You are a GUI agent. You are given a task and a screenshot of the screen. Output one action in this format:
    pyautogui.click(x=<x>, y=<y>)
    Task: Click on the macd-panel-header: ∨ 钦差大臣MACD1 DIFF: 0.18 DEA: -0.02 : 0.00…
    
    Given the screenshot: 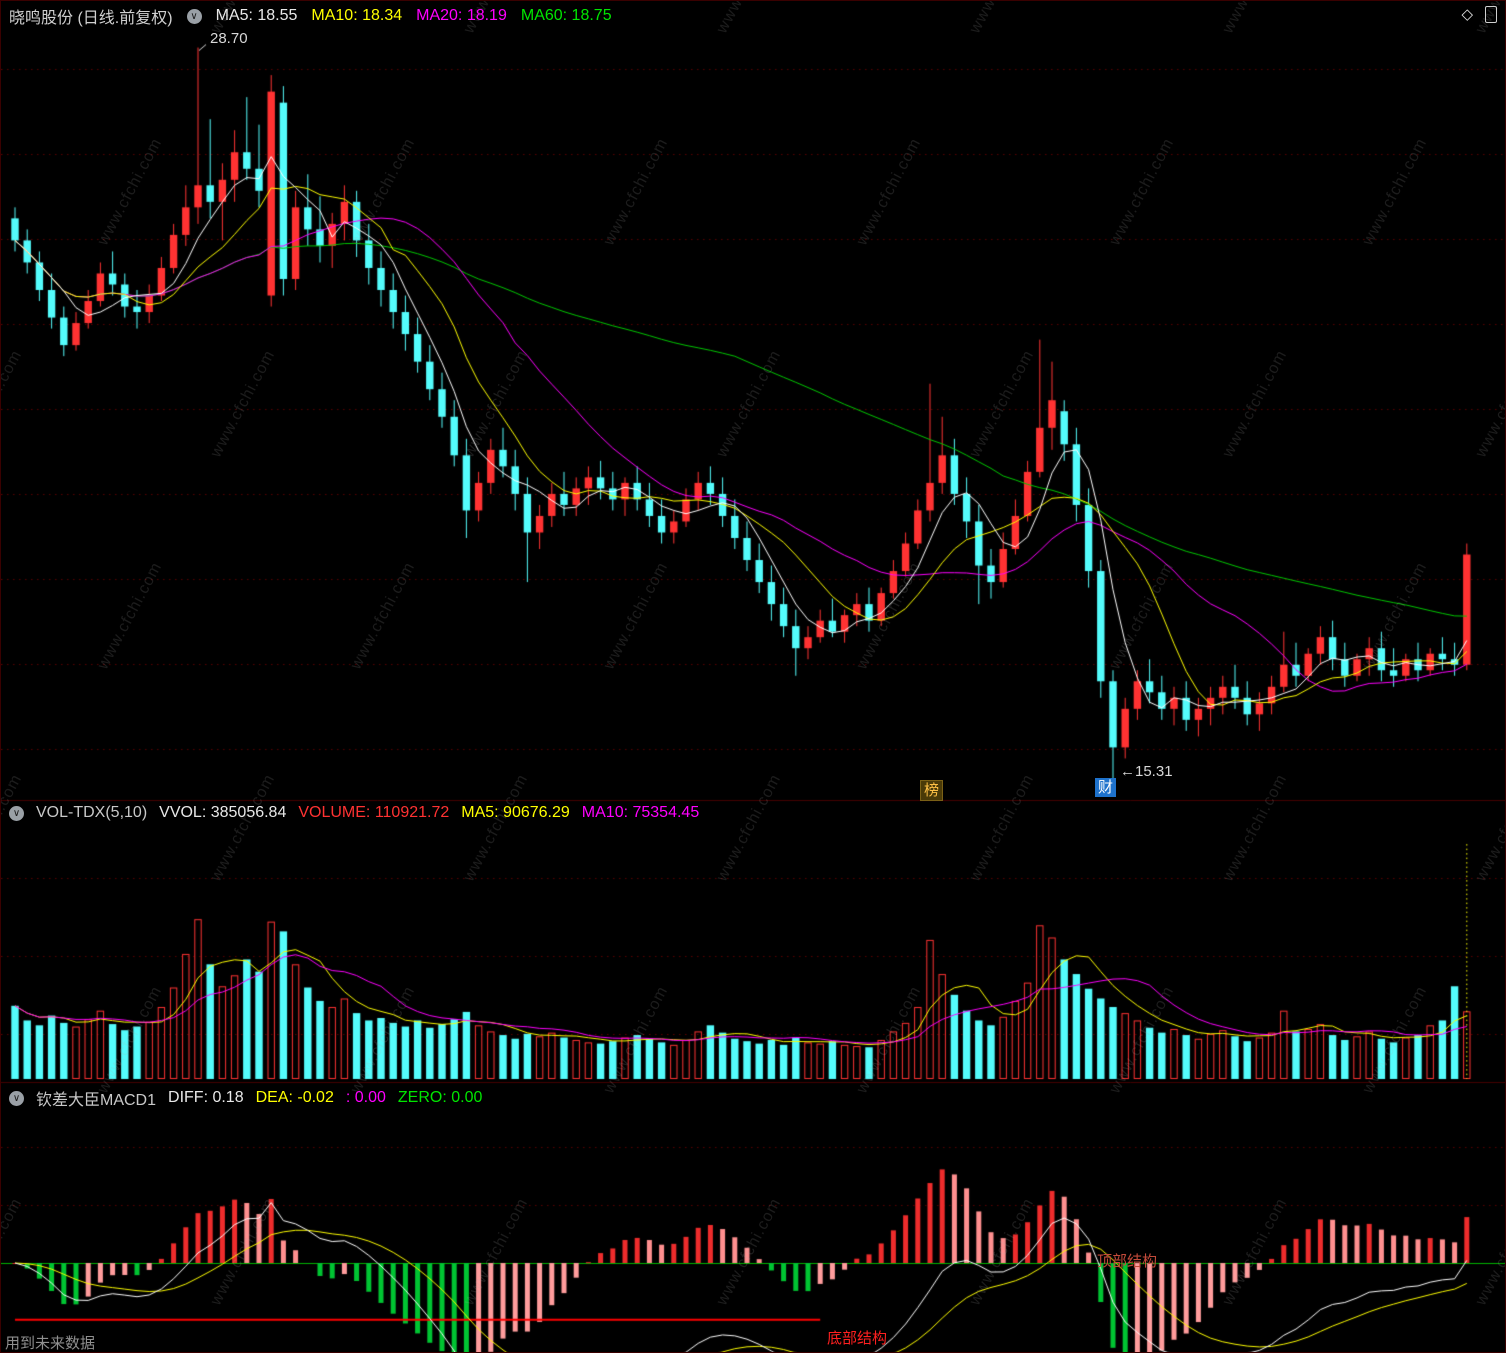 What is the action you would take?
    pyautogui.click(x=245, y=1098)
    